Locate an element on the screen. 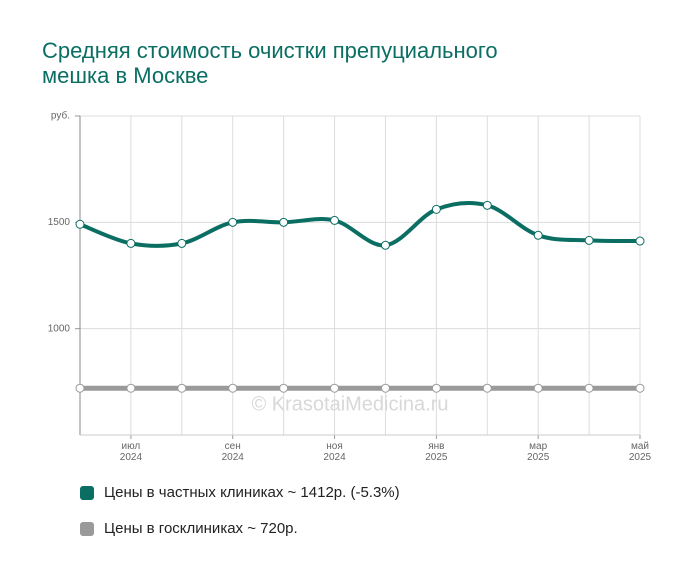 The image size is (700, 578). series-line is located at coordinates (360, 224).